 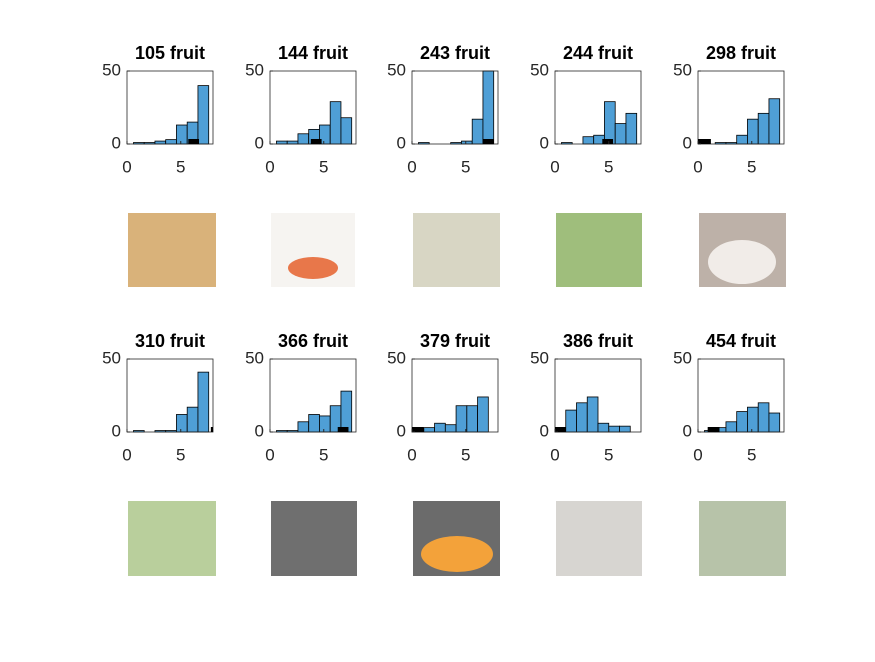 What do you see at coordinates (313, 53) in the screenshot?
I see `chart-title: 144 fruit` at bounding box center [313, 53].